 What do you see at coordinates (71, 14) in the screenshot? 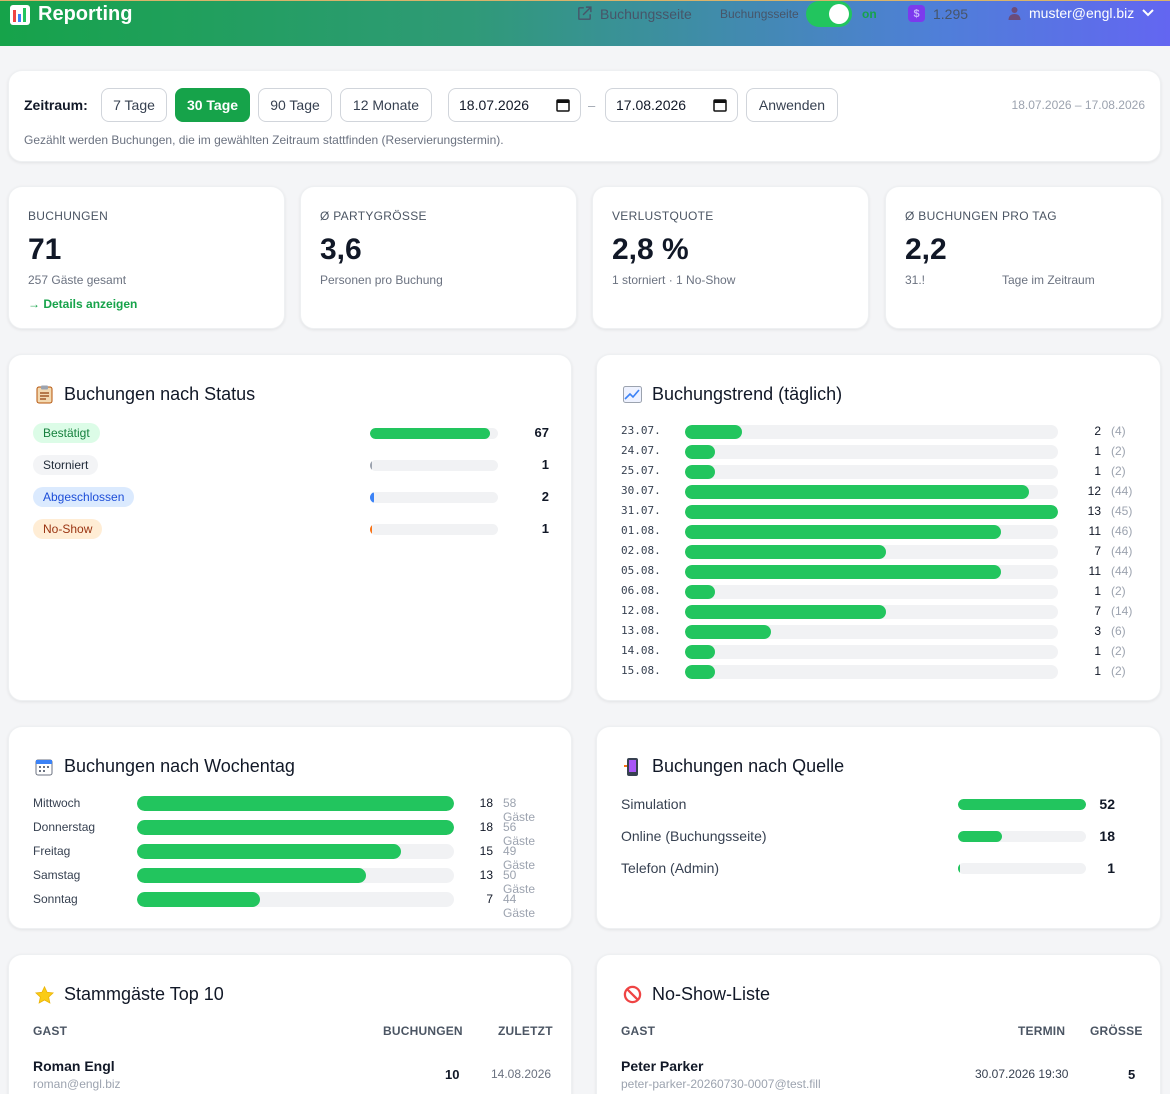
I see `app-brand: Reporting` at bounding box center [71, 14].